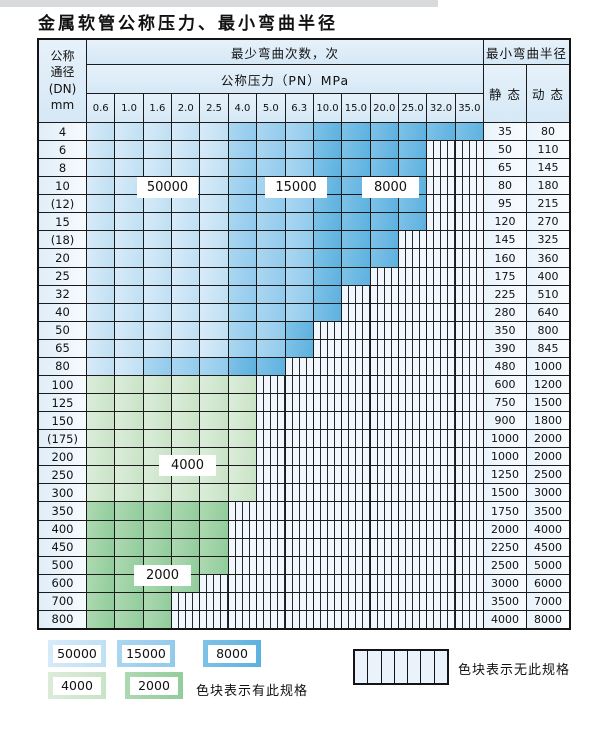 Image resolution: width=600 pixels, height=743 pixels. Describe the element at coordinates (214, 108) in the screenshot. I see `pn-value-header: 2.5` at that location.